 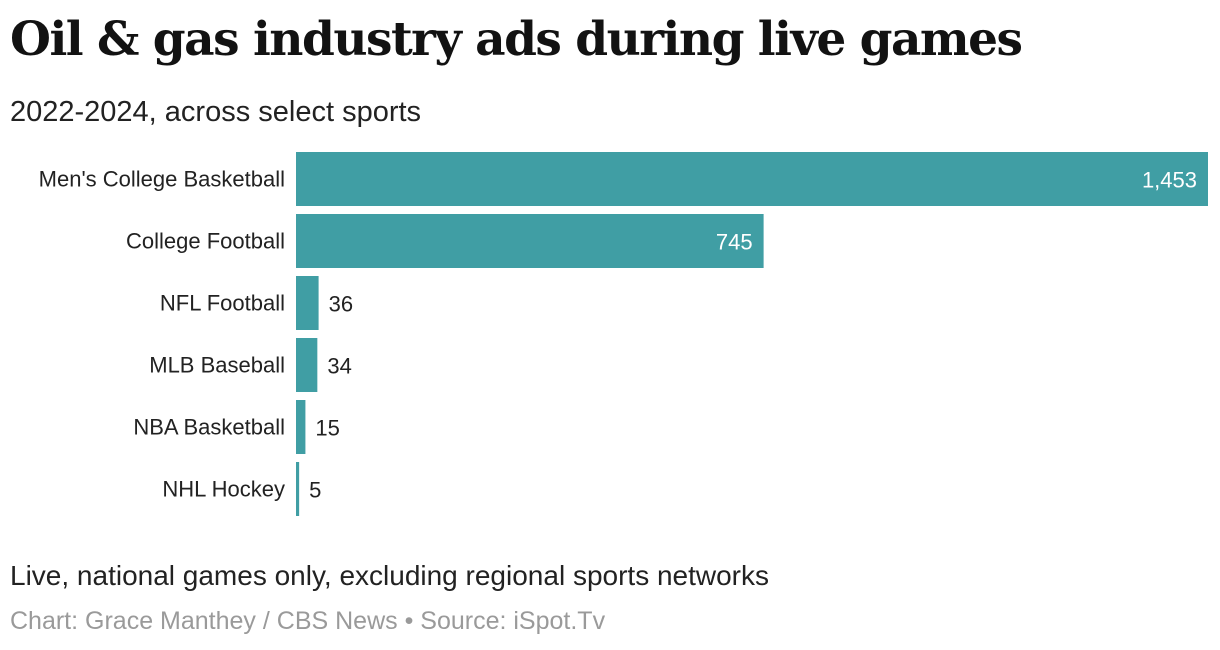 I want to click on category-label: NBA Basketball, so click(x=209, y=427).